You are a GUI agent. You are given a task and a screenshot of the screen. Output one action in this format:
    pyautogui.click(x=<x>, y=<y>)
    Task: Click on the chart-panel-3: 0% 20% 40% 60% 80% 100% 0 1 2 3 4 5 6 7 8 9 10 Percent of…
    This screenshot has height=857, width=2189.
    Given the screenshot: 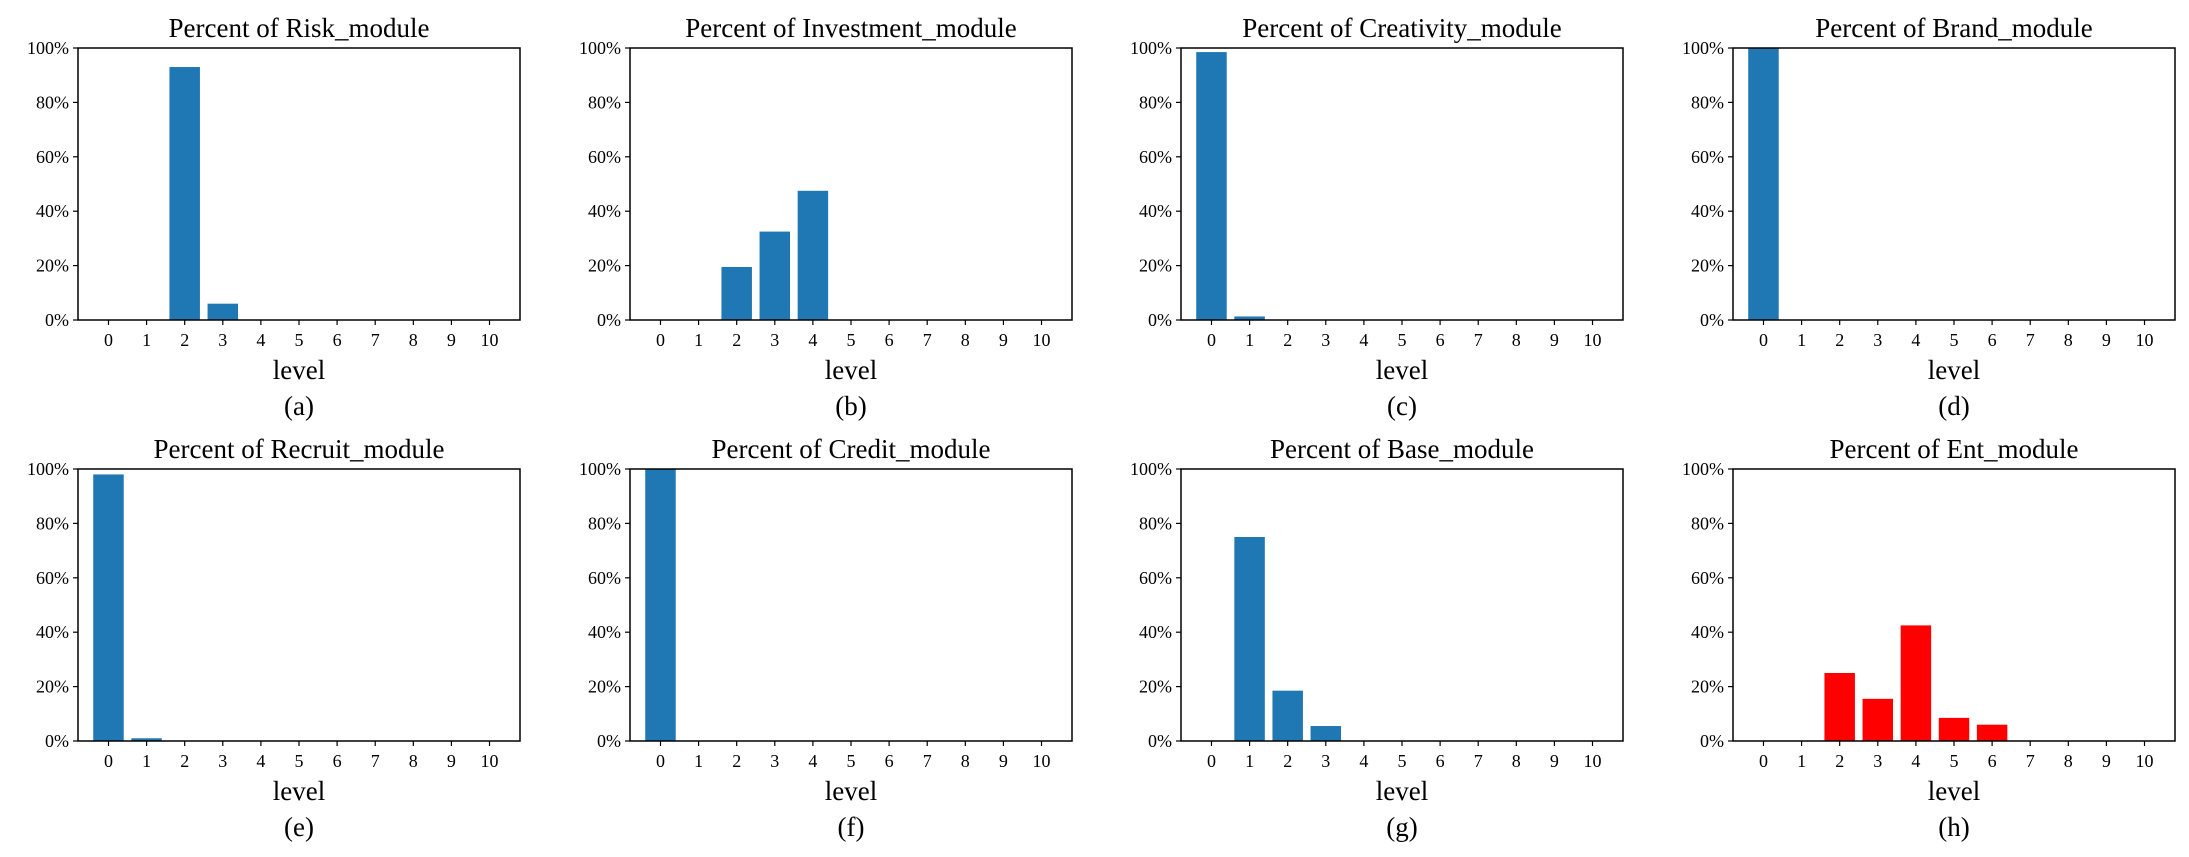 What is the action you would take?
    pyautogui.click(x=1929, y=217)
    